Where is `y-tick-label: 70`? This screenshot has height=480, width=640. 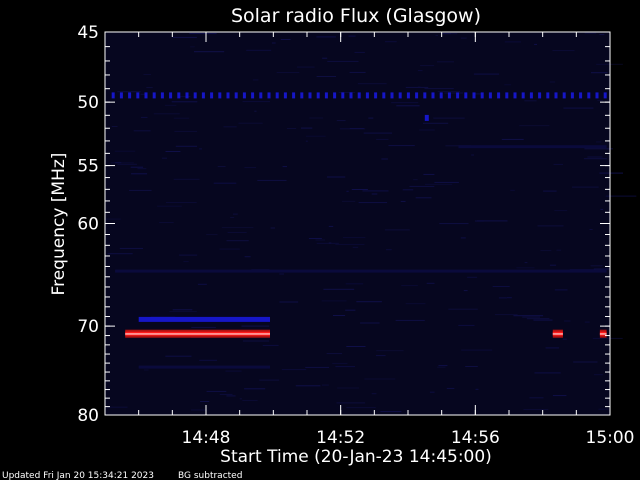 y-tick-label: 70 is located at coordinates (88, 327).